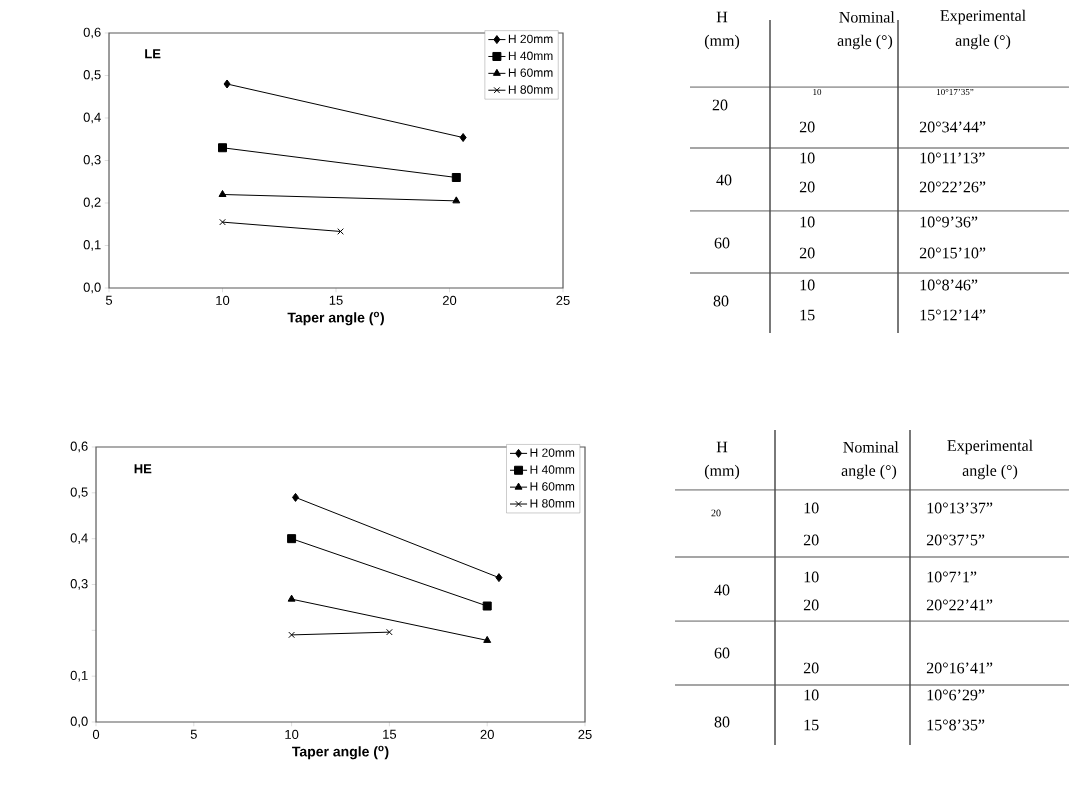 The width and height of the screenshot is (1069, 809). I want to click on x-tick-label: 0, so click(96, 734).